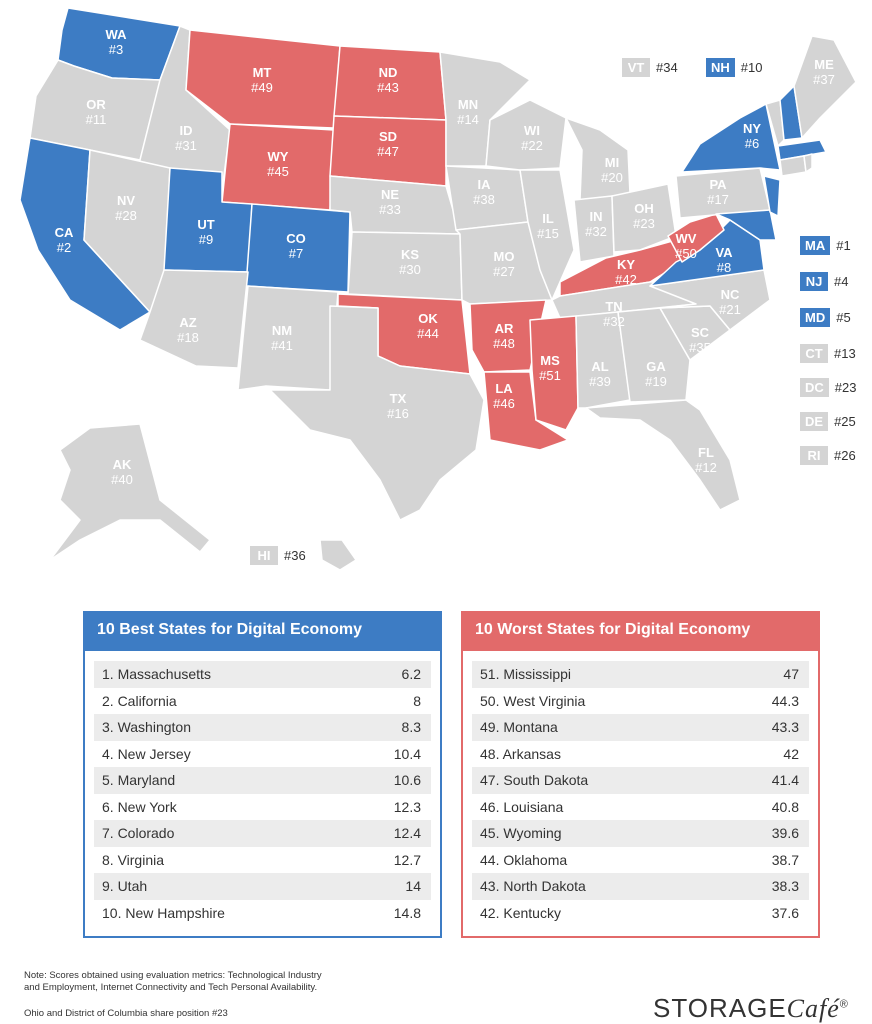 This screenshot has width=872, height=1024. What do you see at coordinates (468, 104) in the screenshot?
I see `state-abbr: MN` at bounding box center [468, 104].